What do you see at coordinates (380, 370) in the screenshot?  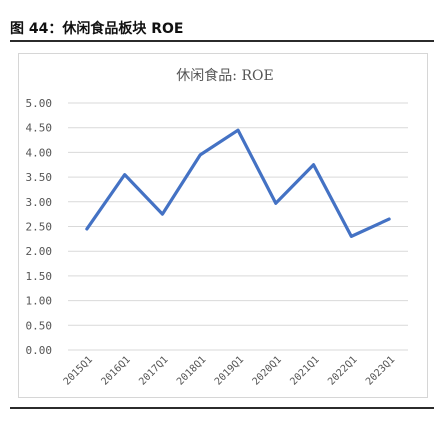 I see `x-tick-label: 2023Q1` at bounding box center [380, 370].